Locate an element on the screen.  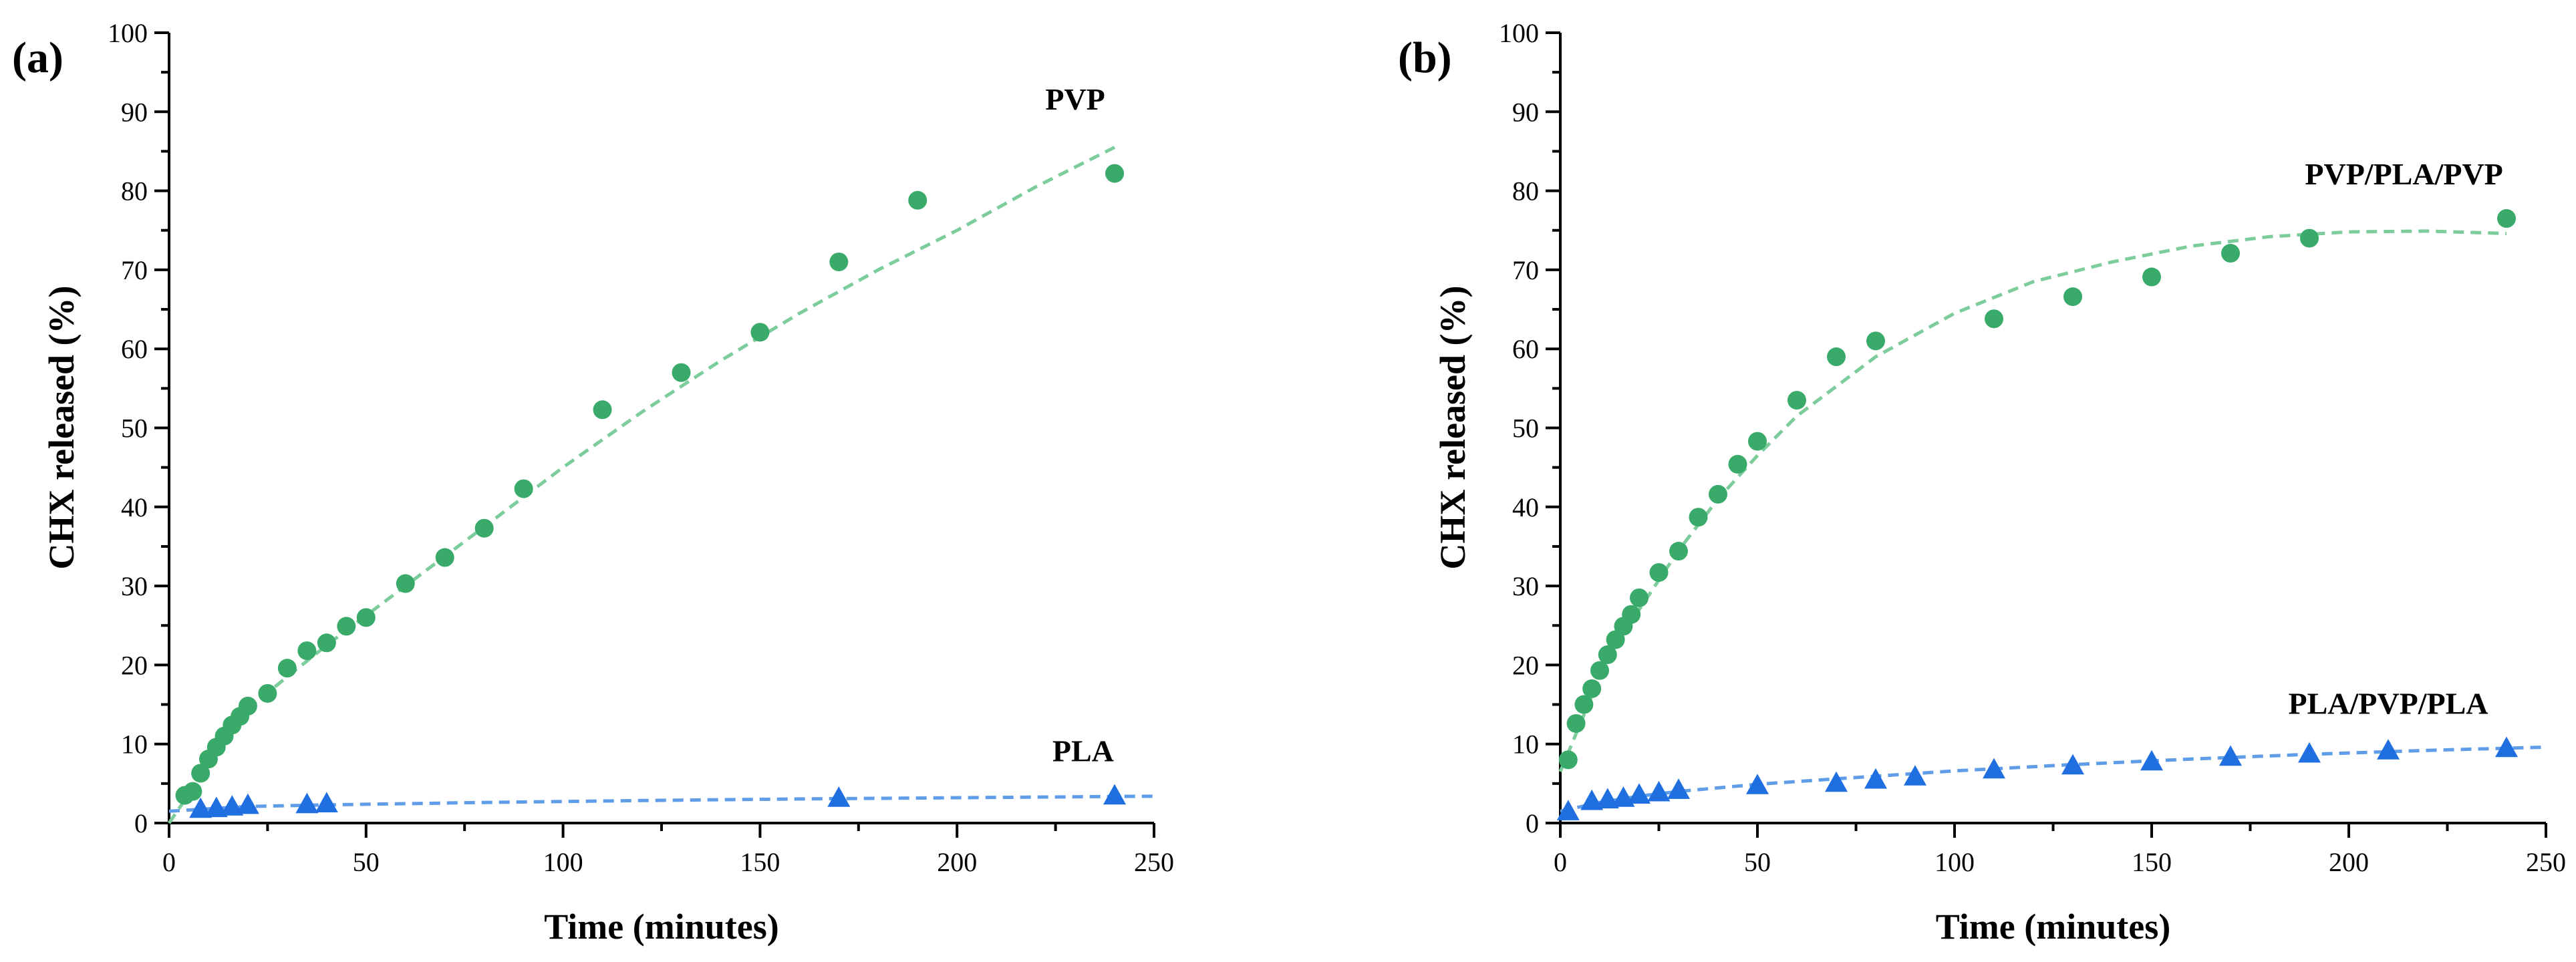
y-tick-label: 60 is located at coordinates (134, 349).